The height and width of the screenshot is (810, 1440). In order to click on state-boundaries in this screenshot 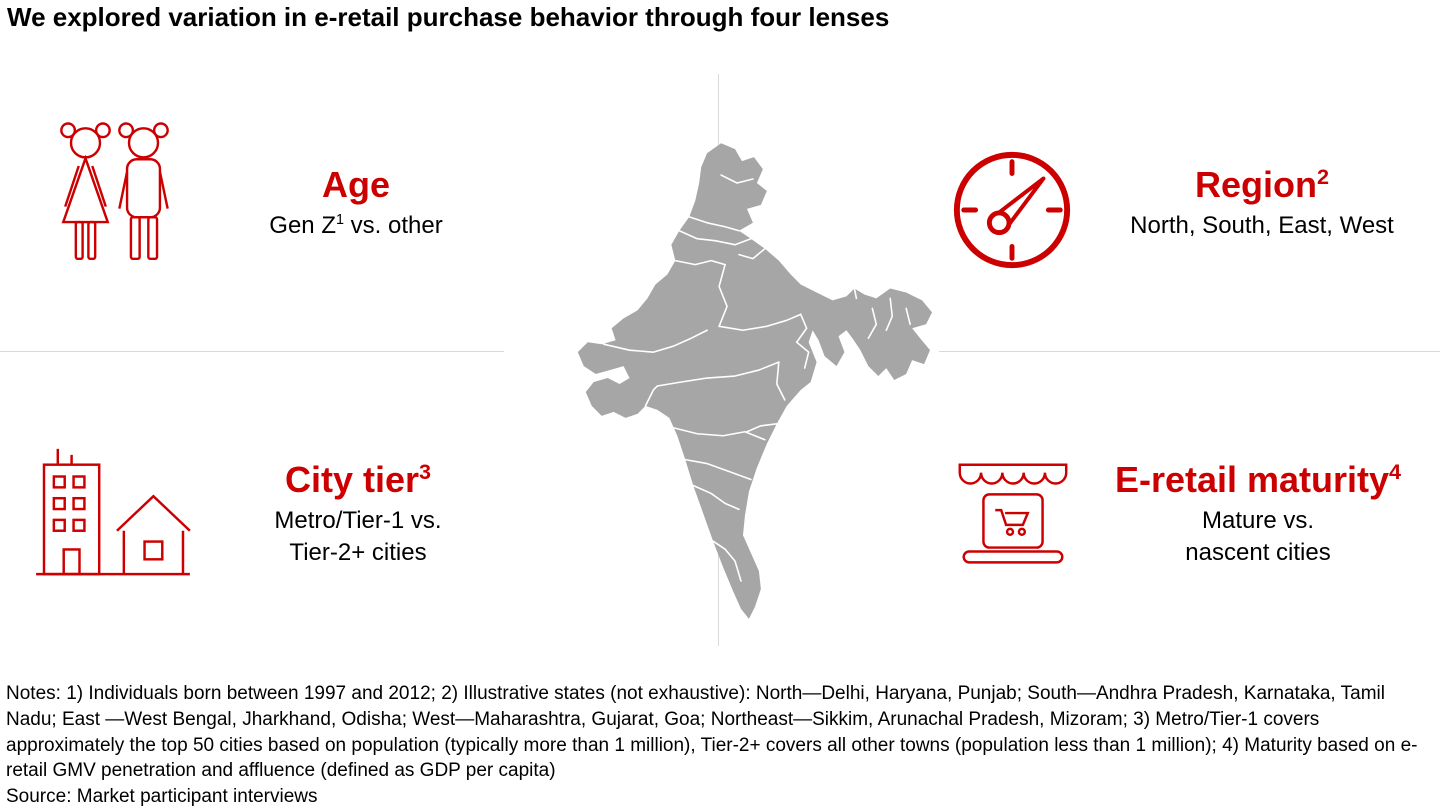, I will do `click(756, 378)`.